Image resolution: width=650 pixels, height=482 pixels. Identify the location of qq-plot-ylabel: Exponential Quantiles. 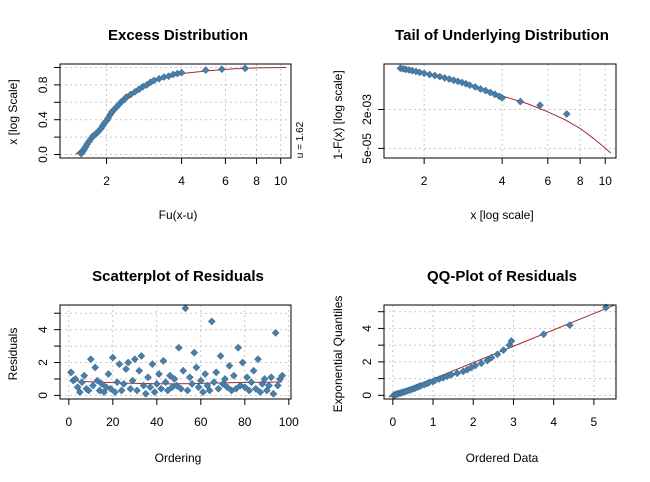
(338, 354).